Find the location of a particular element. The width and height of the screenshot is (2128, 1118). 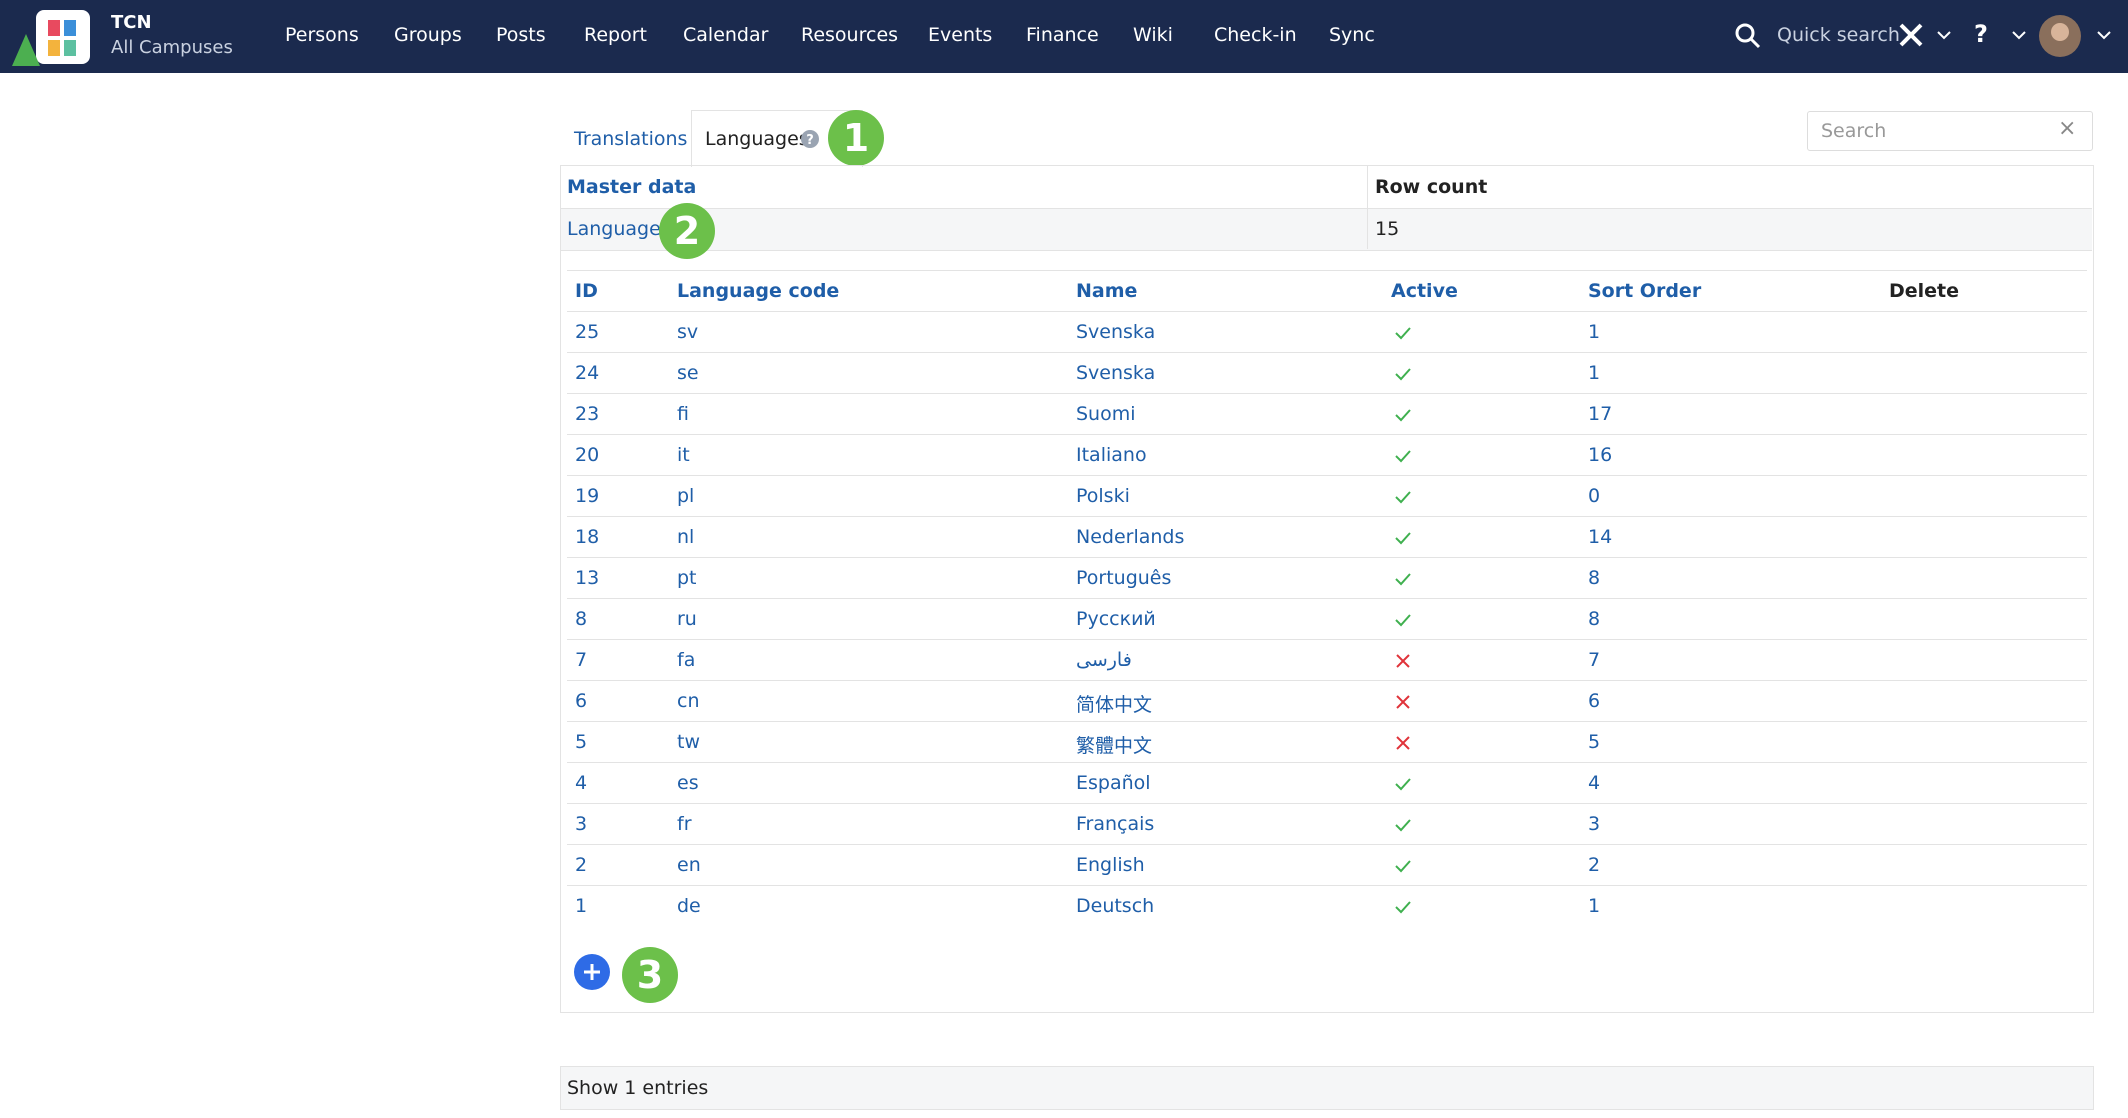

nav-item: Persons is located at coordinates (322, 35).